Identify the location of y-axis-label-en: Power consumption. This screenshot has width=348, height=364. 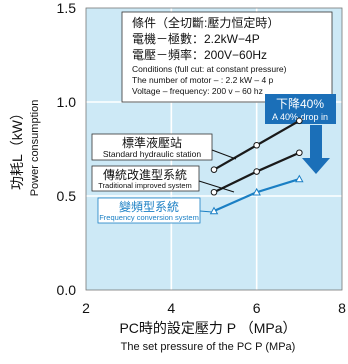
(35, 148).